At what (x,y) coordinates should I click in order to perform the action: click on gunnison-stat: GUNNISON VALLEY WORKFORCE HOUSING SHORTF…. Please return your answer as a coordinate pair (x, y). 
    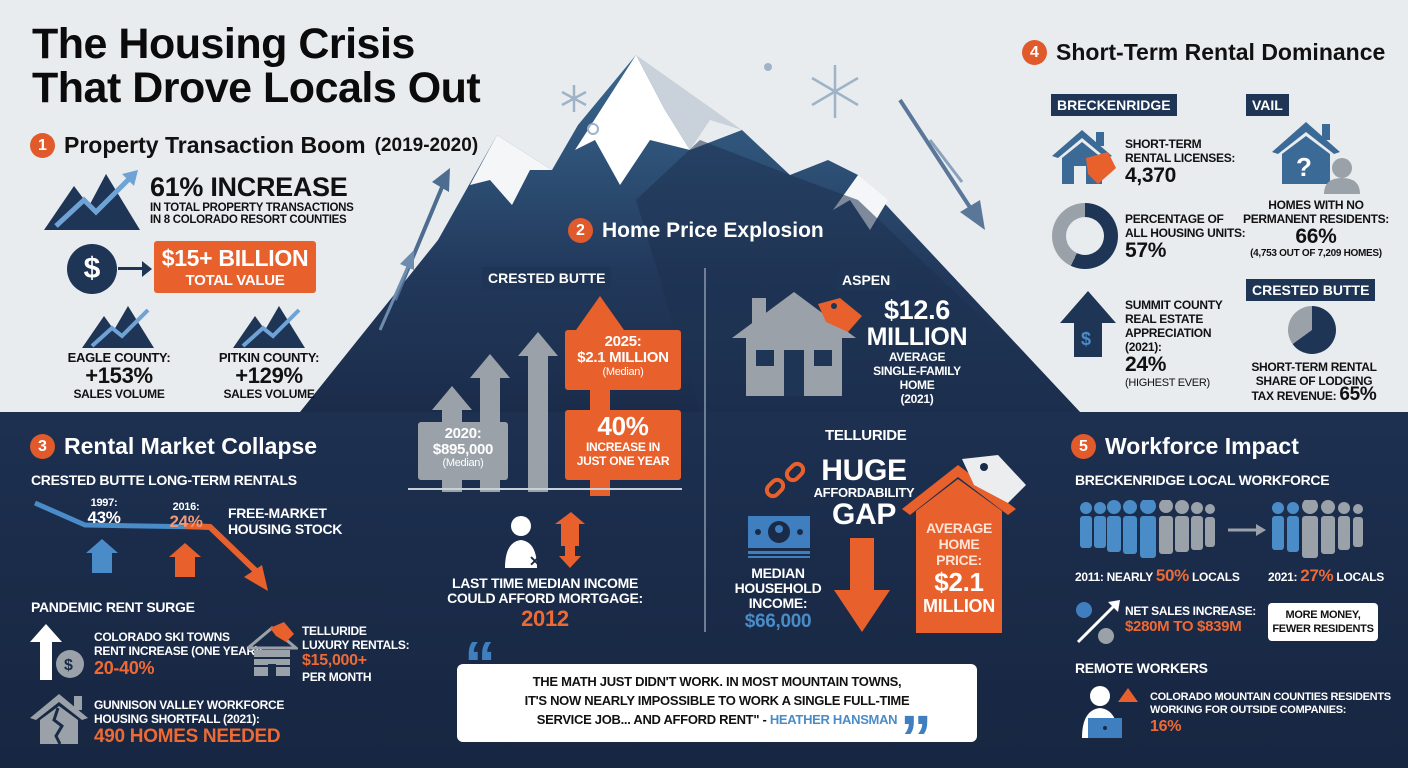
    Looking at the image, I should click on (189, 722).